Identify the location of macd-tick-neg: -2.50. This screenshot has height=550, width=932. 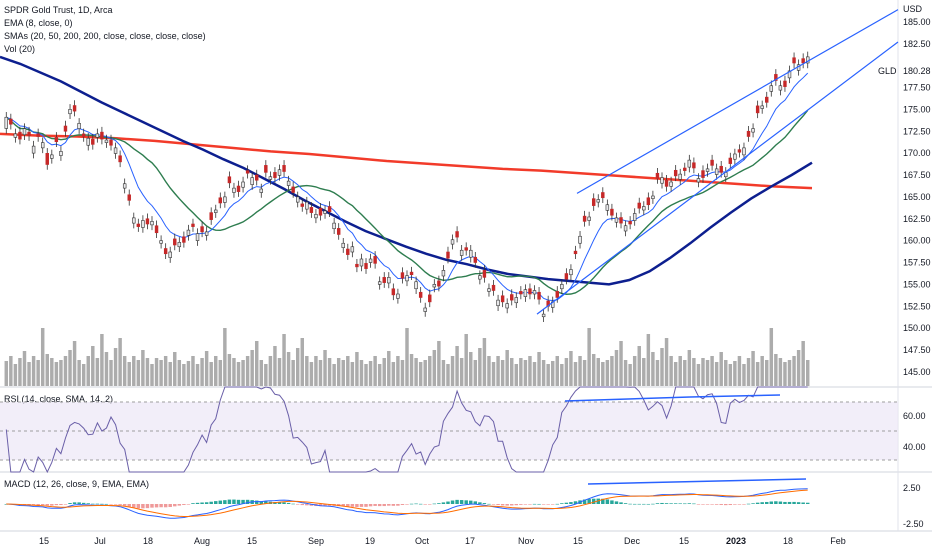
(913, 524).